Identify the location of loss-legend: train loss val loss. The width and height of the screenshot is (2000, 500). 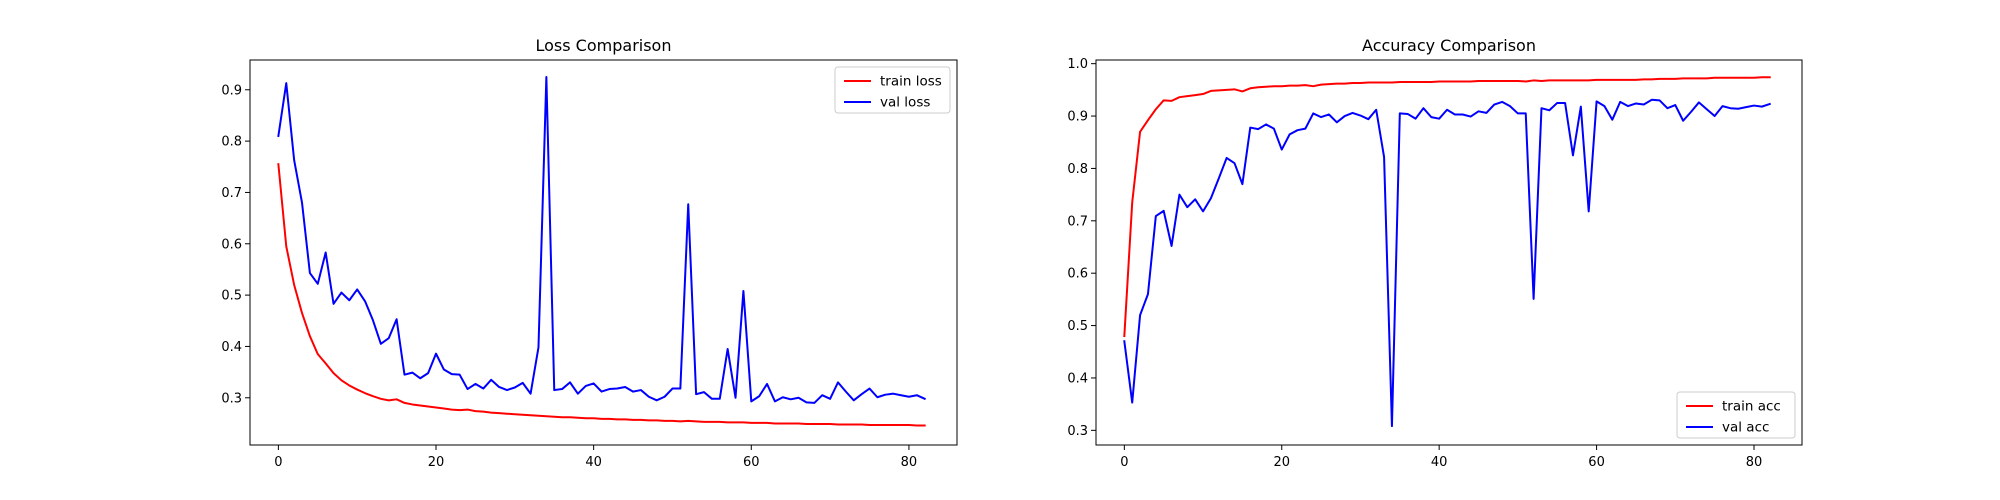
(892, 90).